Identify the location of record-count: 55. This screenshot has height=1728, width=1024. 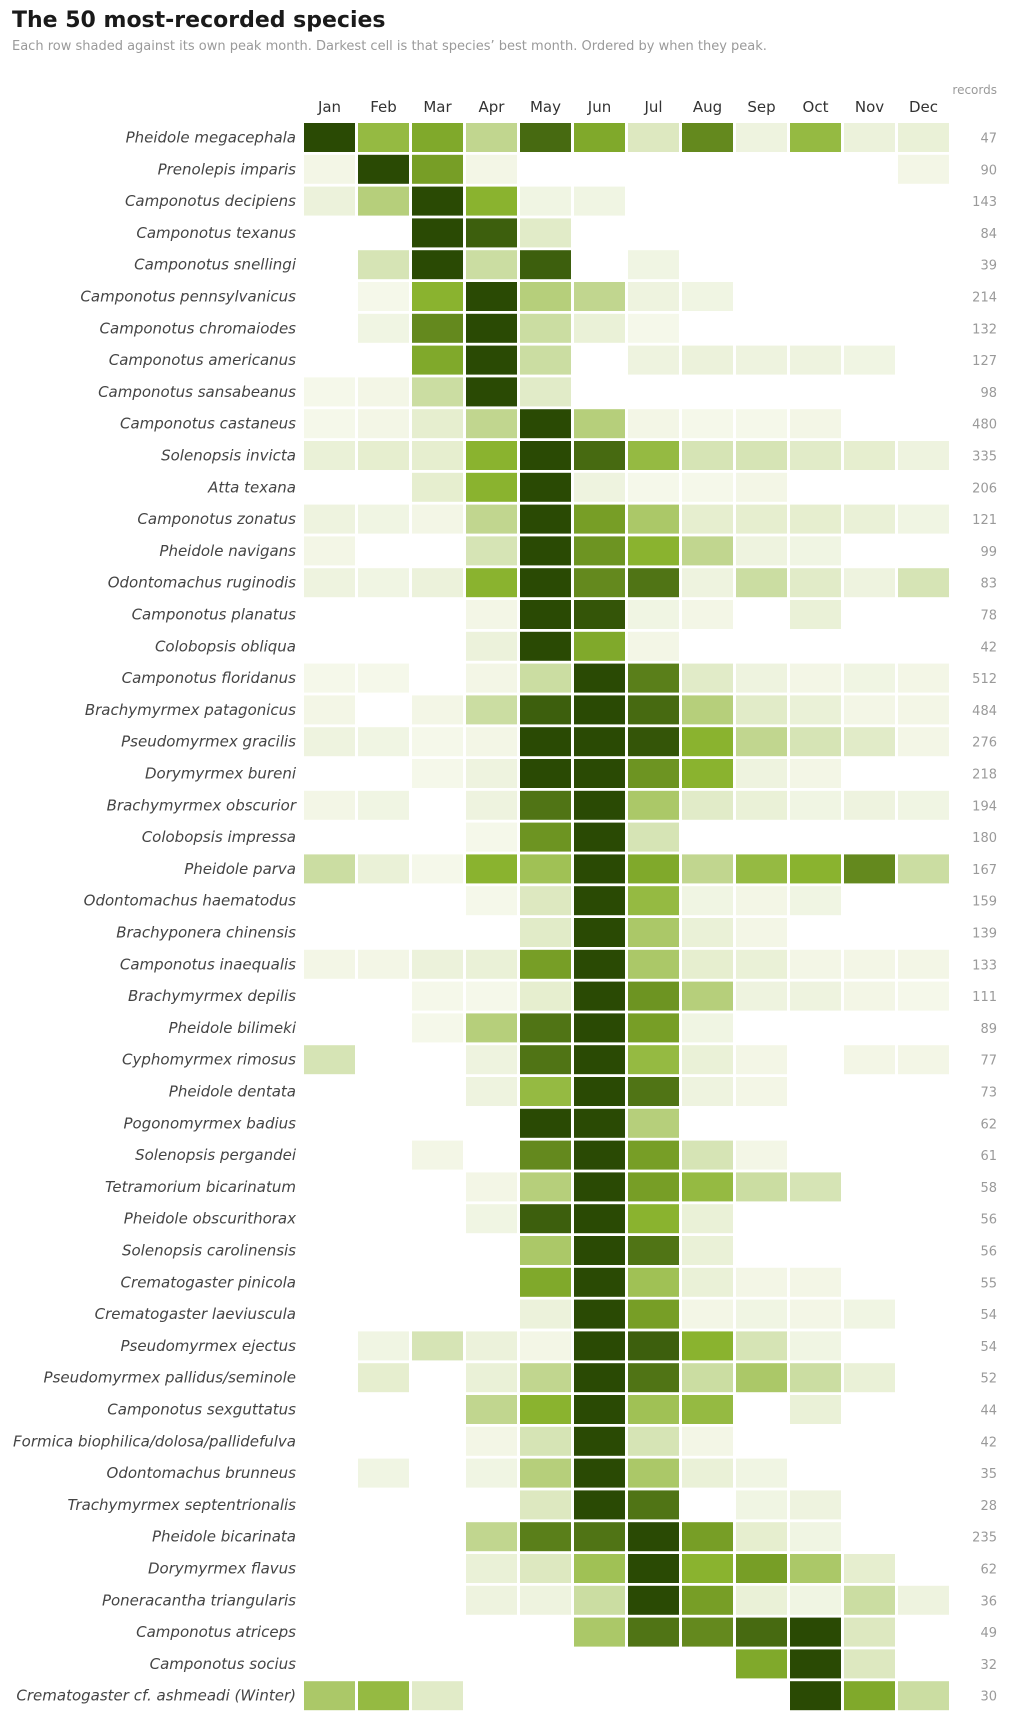
(988, 1283).